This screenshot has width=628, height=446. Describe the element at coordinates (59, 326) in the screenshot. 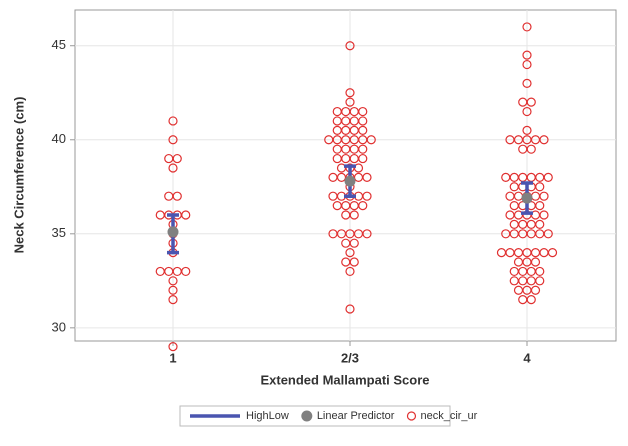

I see `y-tick-label: 30` at that location.